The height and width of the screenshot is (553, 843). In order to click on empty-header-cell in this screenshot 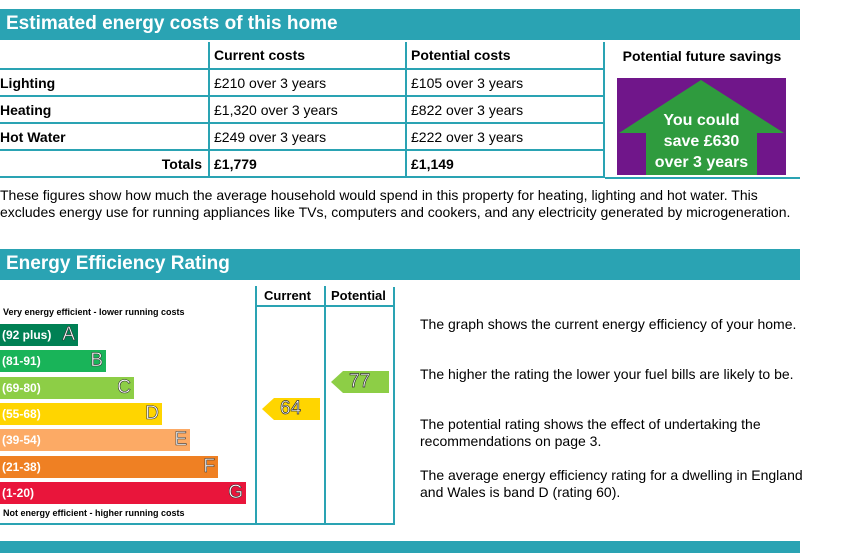, I will do `click(104, 56)`.